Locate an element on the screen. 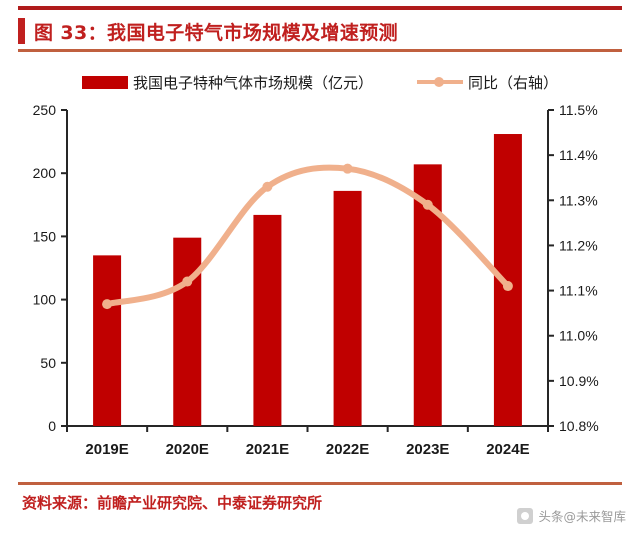  right-axis-tick-label: 11.0% is located at coordinates (578, 336).